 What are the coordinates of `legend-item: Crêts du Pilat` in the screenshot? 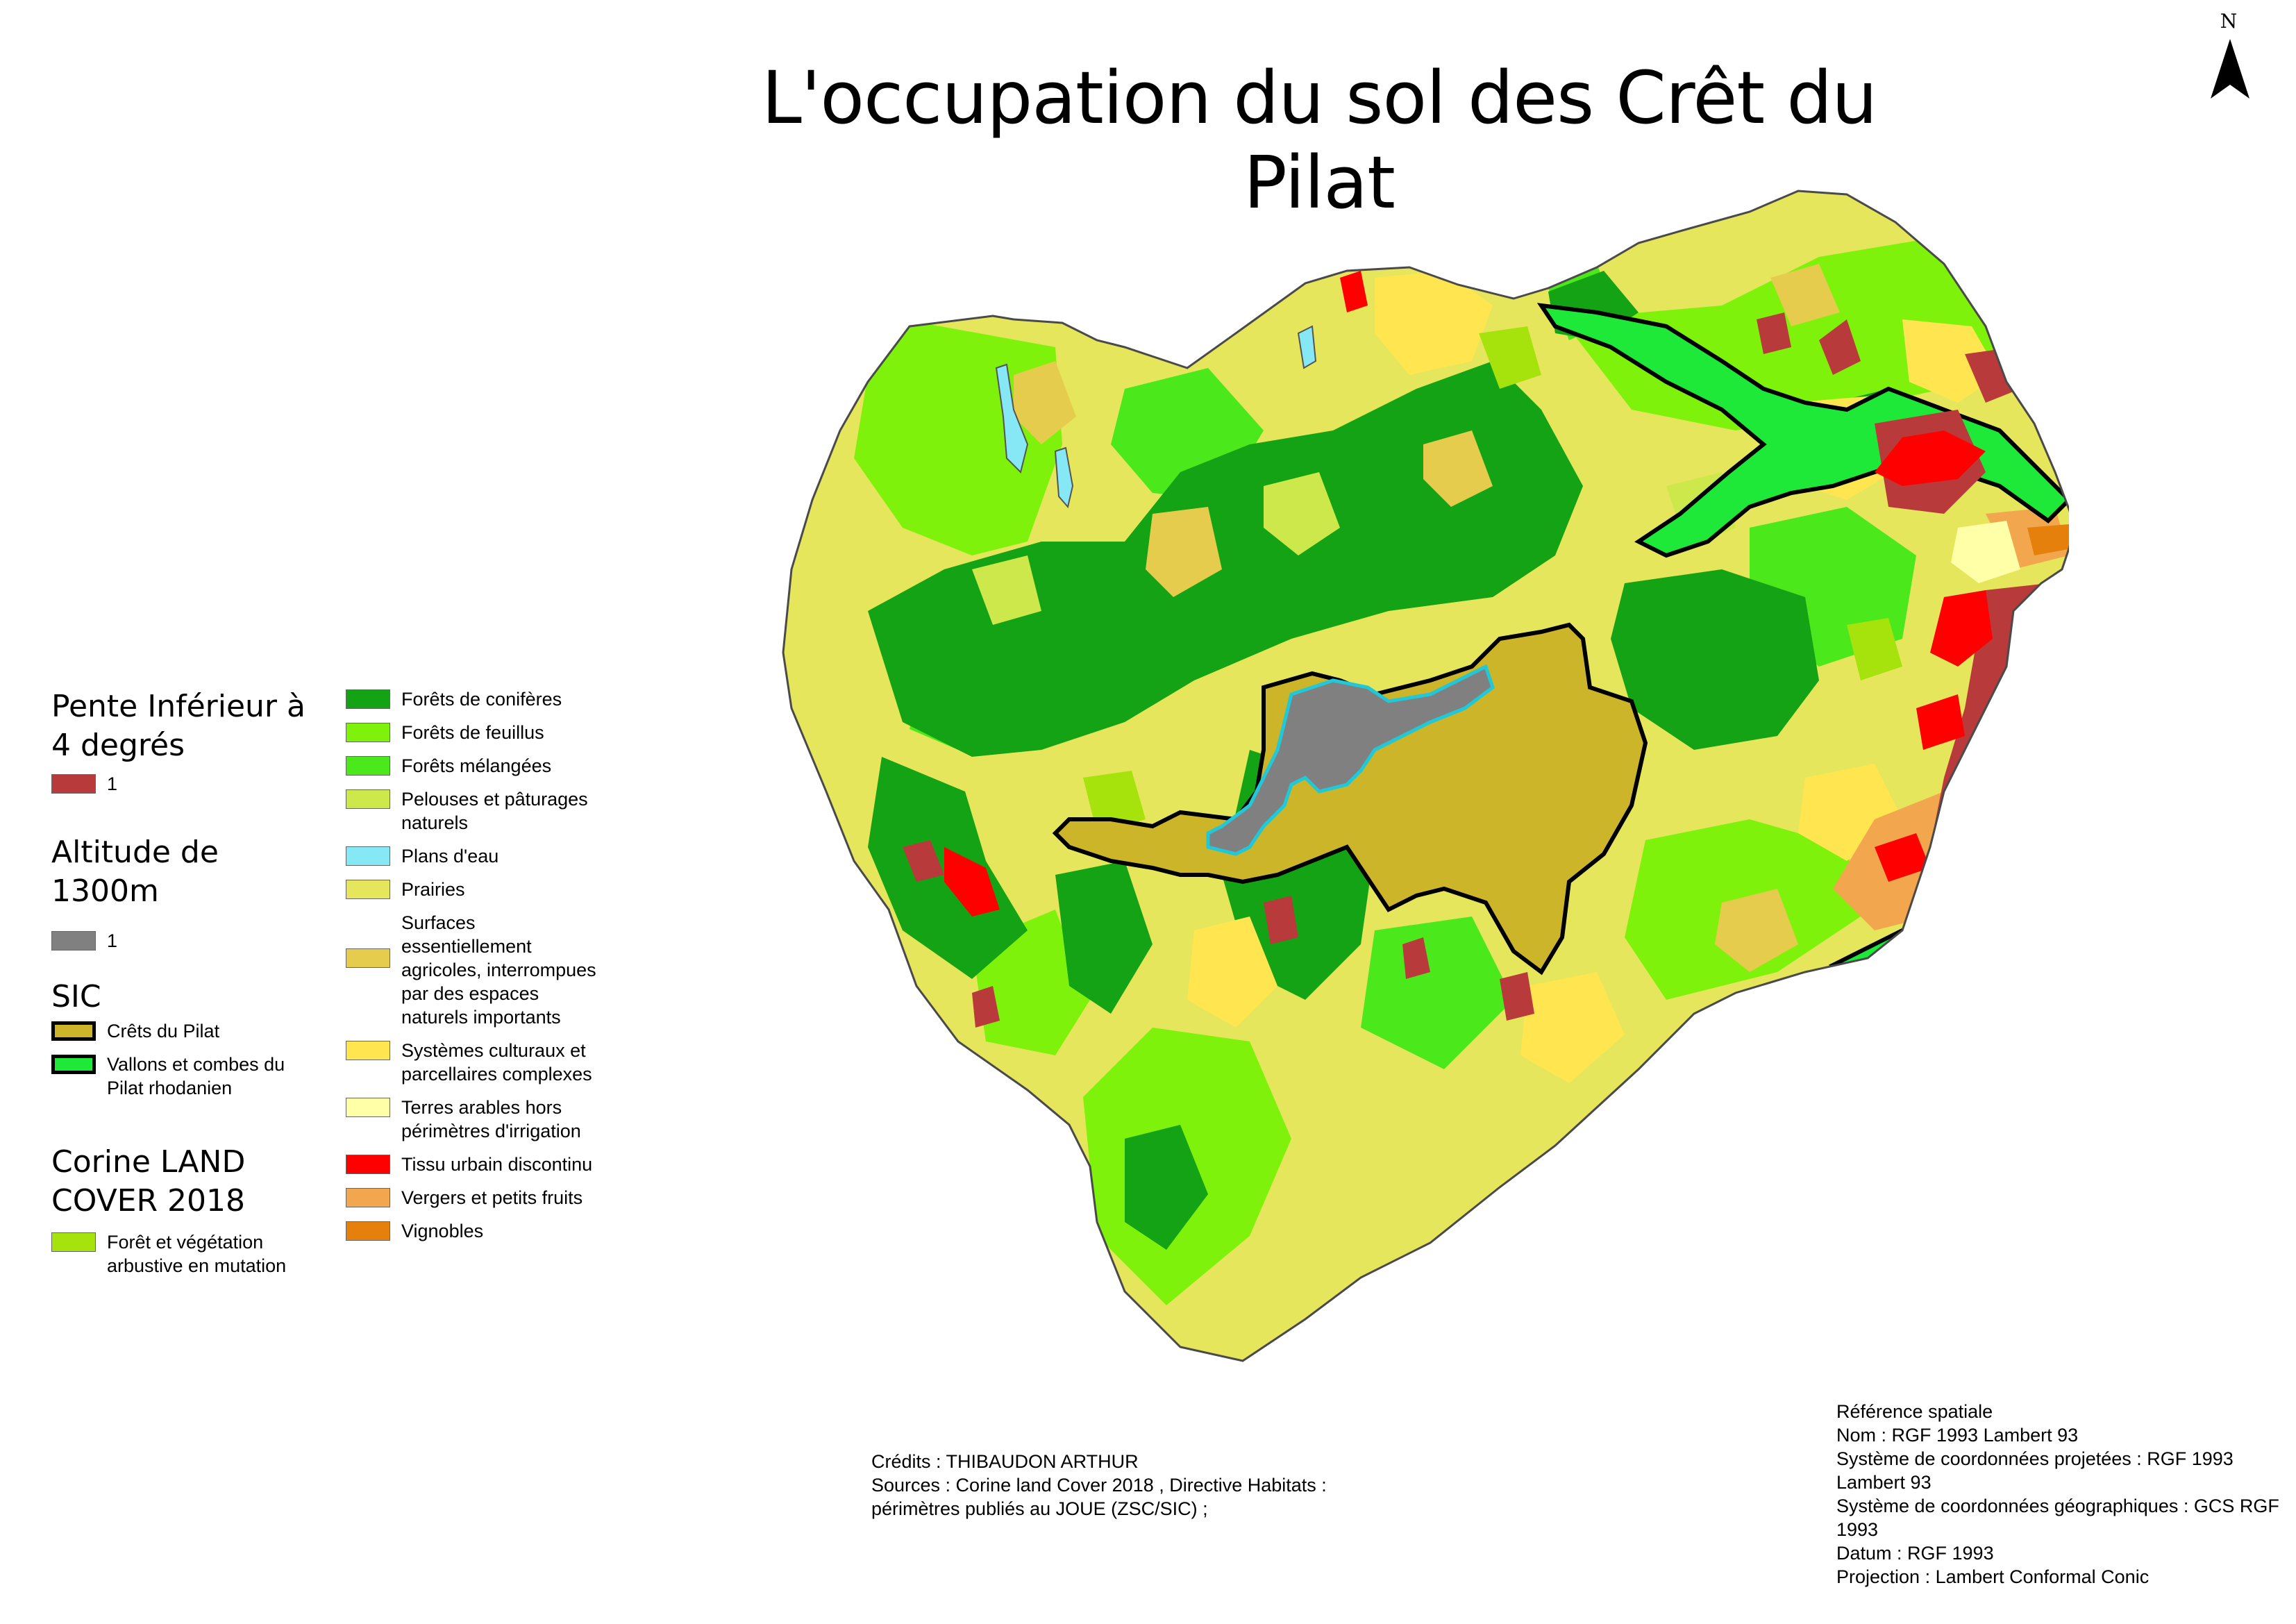 It's located at (190, 1031).